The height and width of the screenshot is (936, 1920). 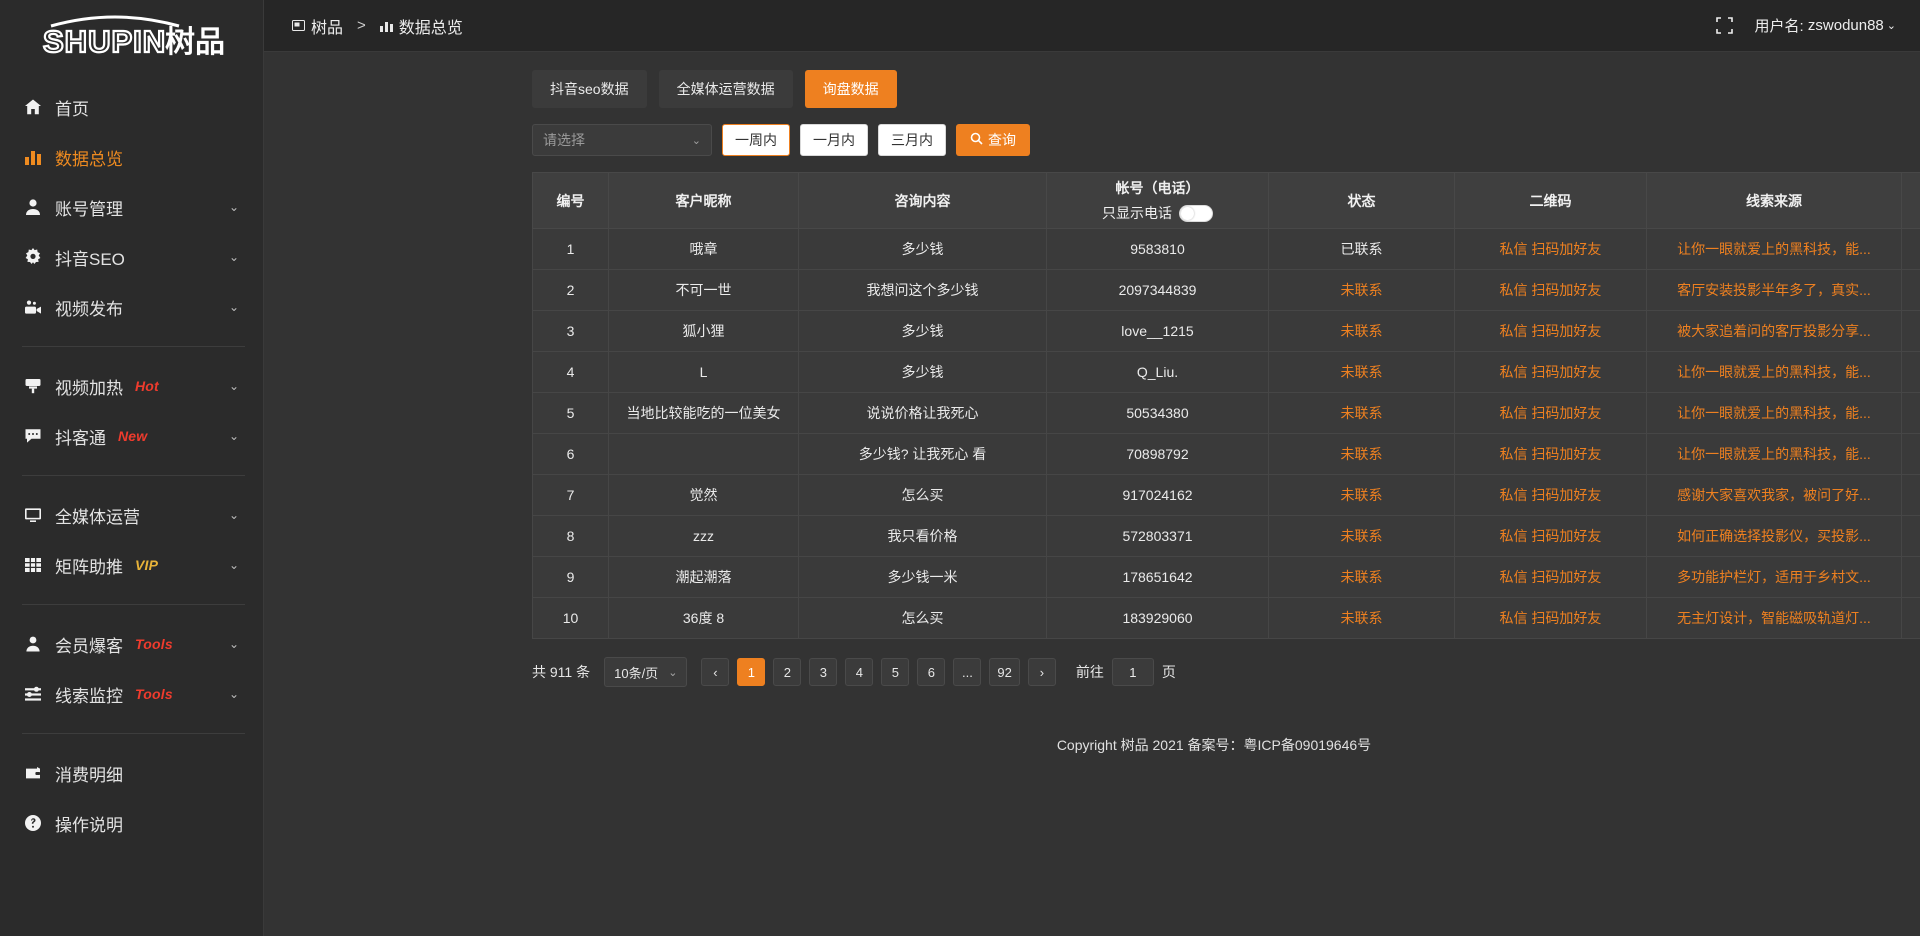 What do you see at coordinates (1004, 672) in the screenshot?
I see `pagination-last-page: 92` at bounding box center [1004, 672].